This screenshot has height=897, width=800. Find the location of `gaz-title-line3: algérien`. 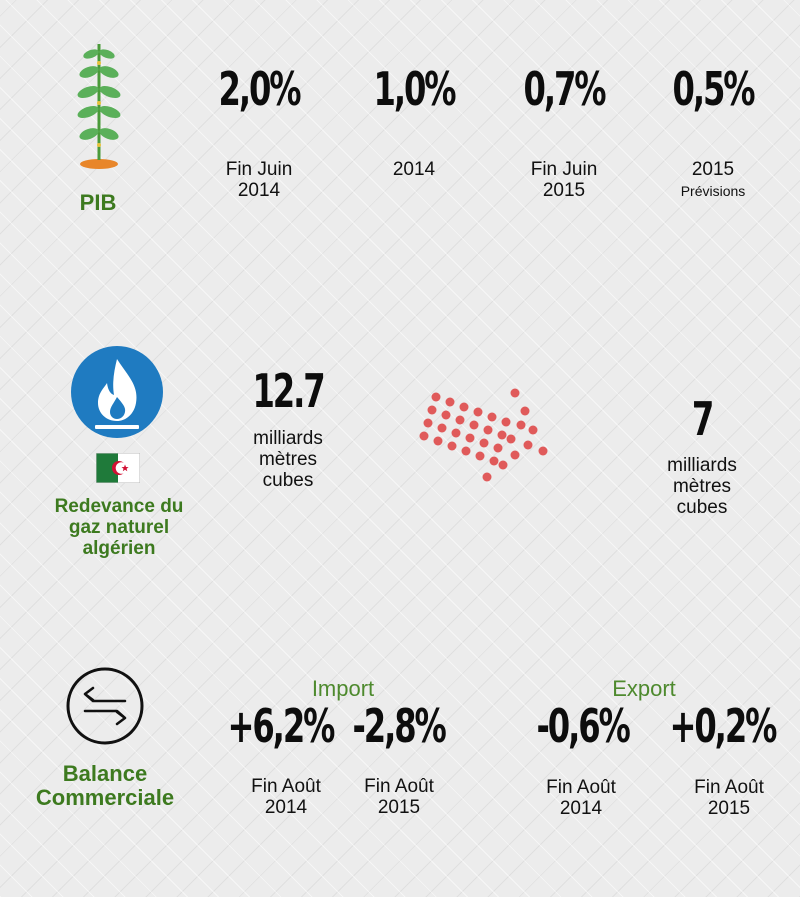

gaz-title-line3: algérien is located at coordinates (119, 548).